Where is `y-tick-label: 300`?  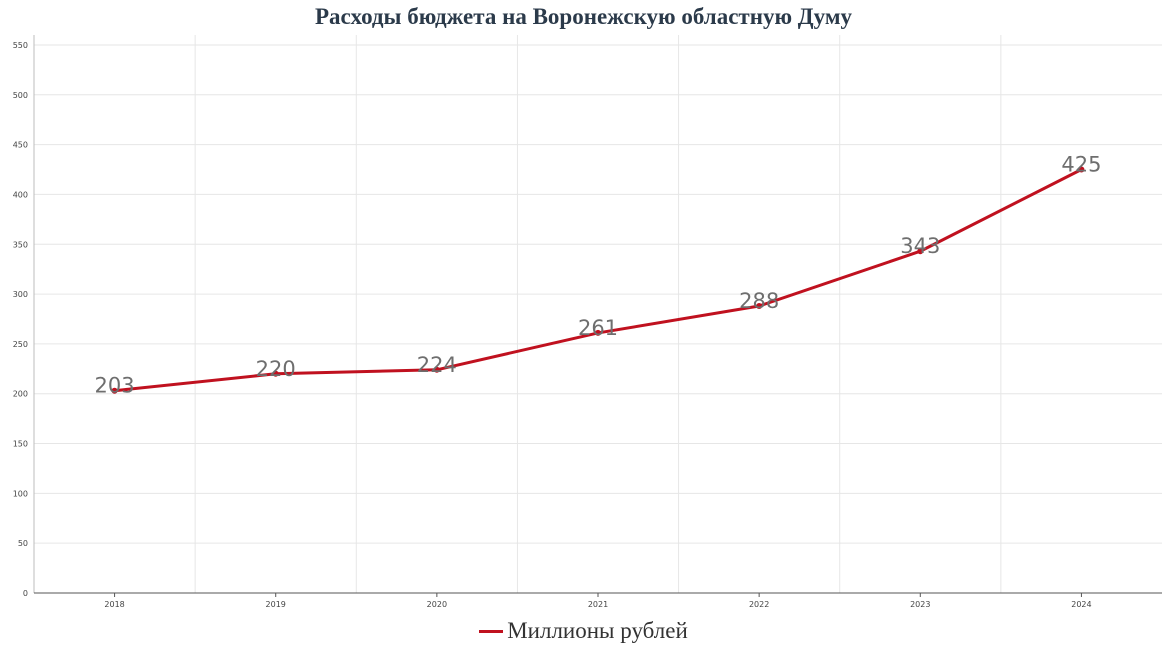 y-tick-label: 300 is located at coordinates (20, 294).